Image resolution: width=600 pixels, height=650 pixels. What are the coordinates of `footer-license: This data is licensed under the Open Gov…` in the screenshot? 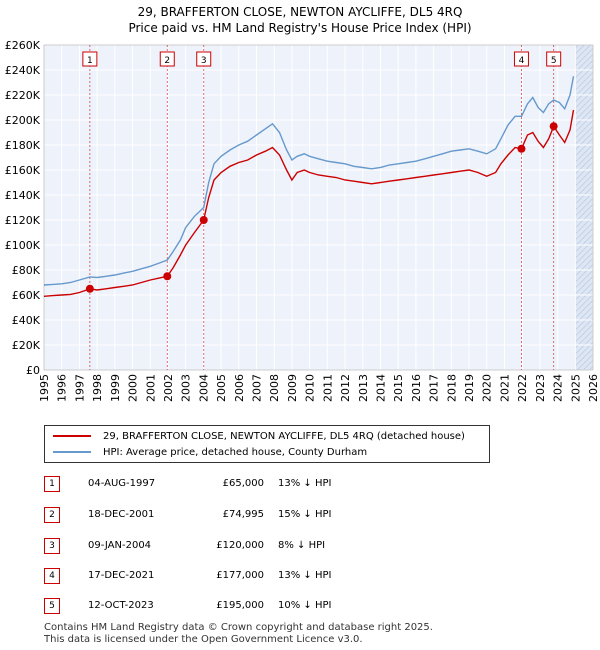 It's located at (203, 639).